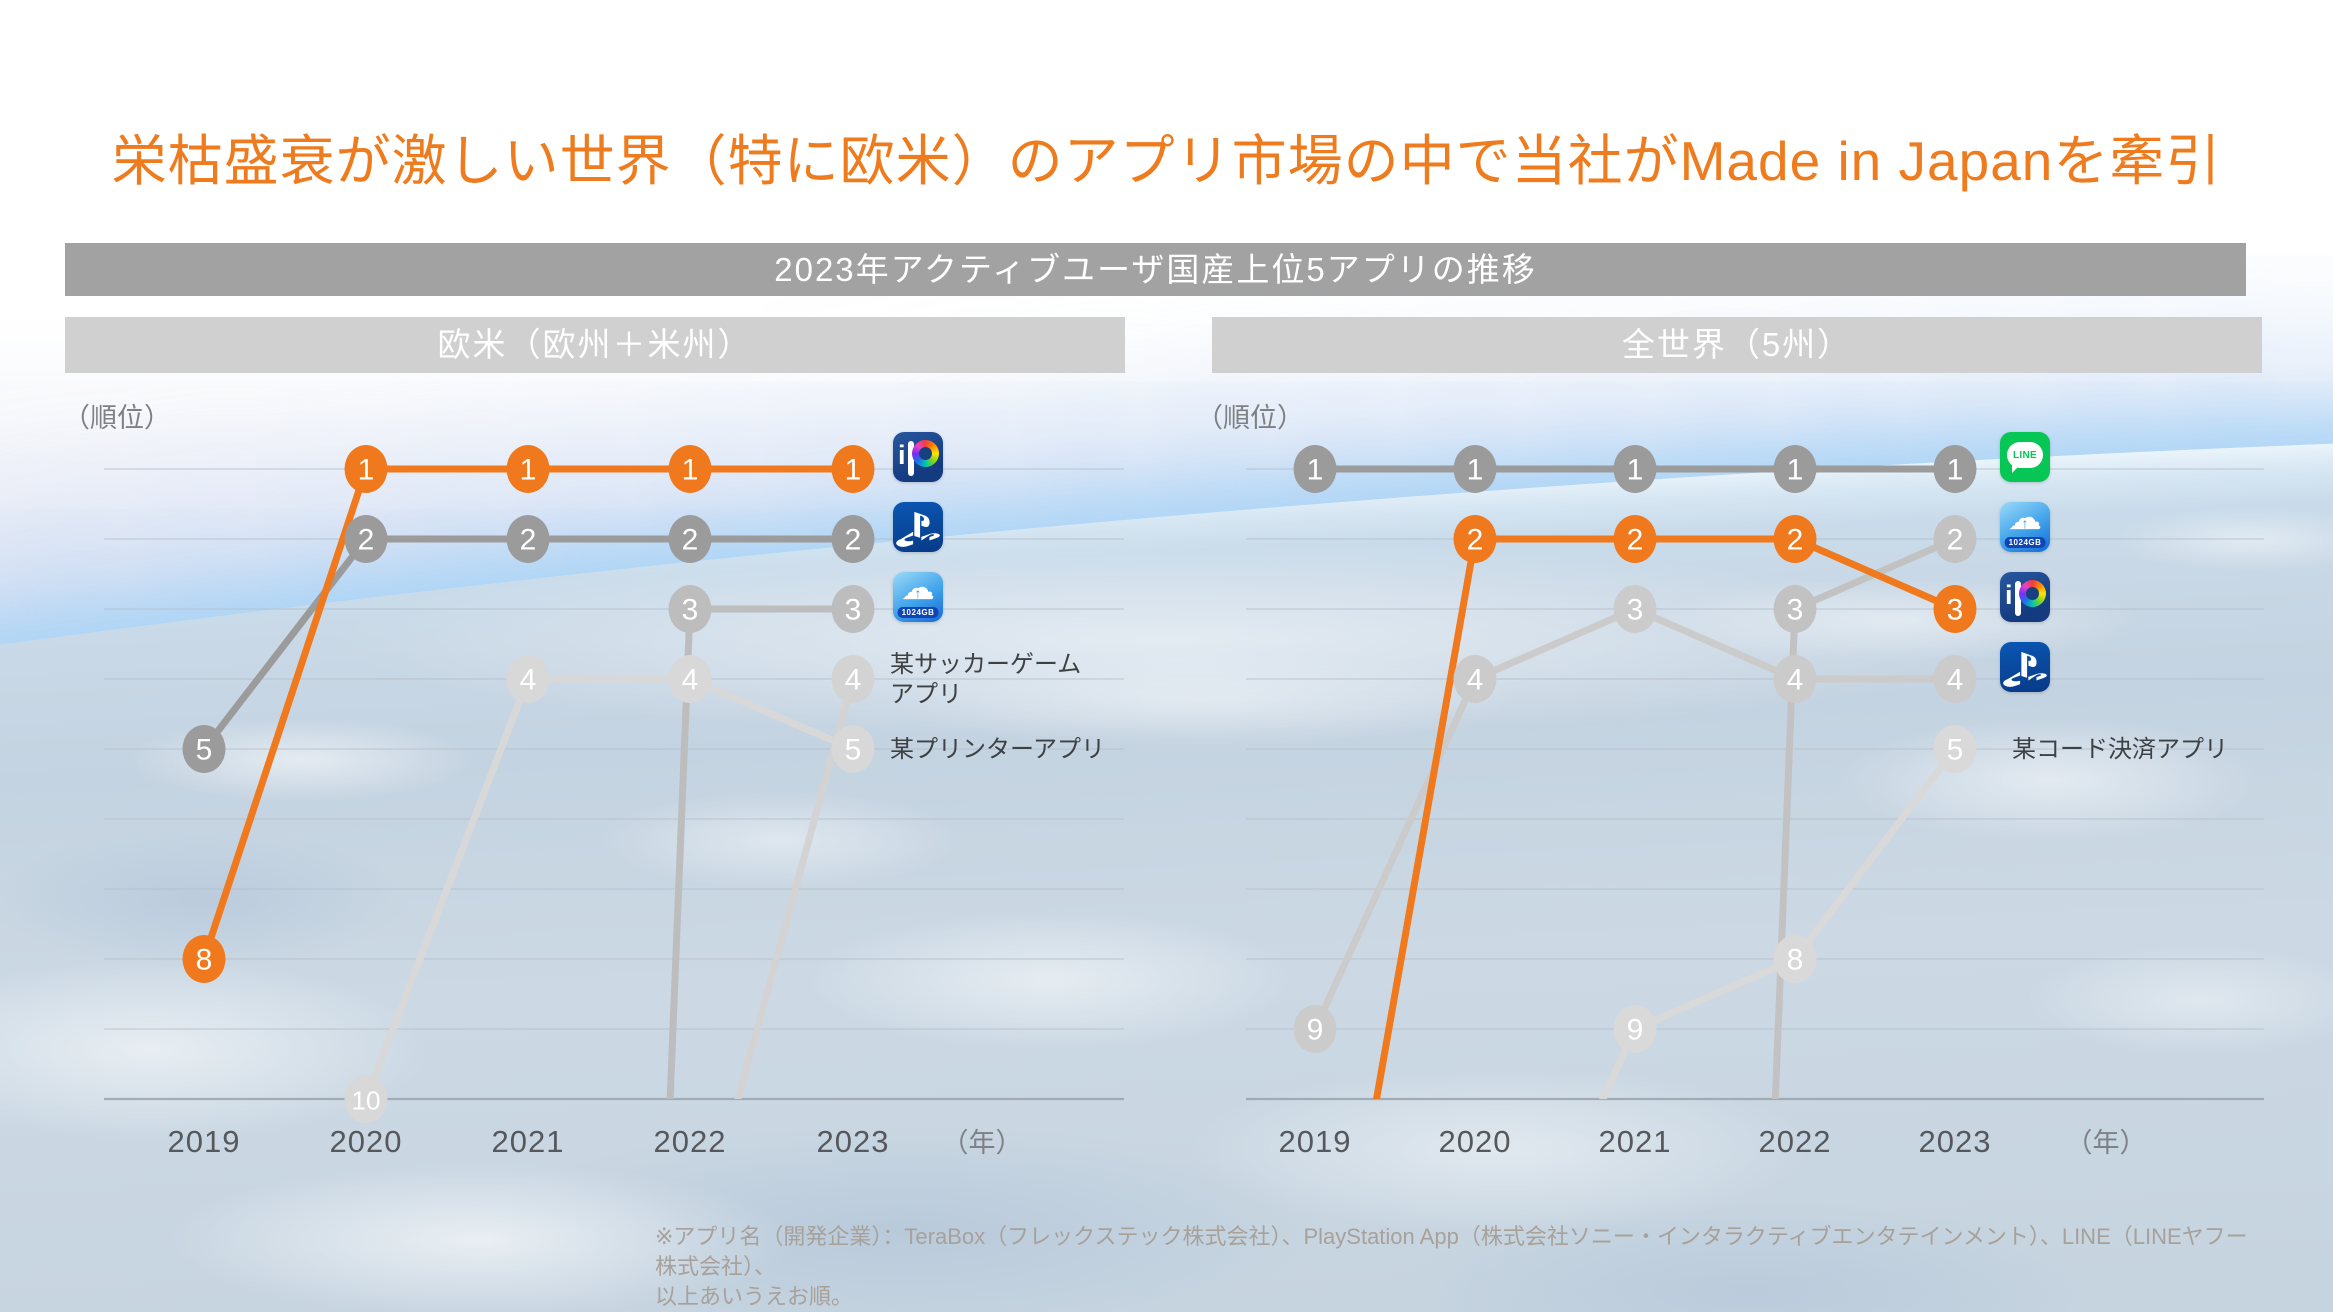  I want to click on chart-0-lines, so click(528, 782).